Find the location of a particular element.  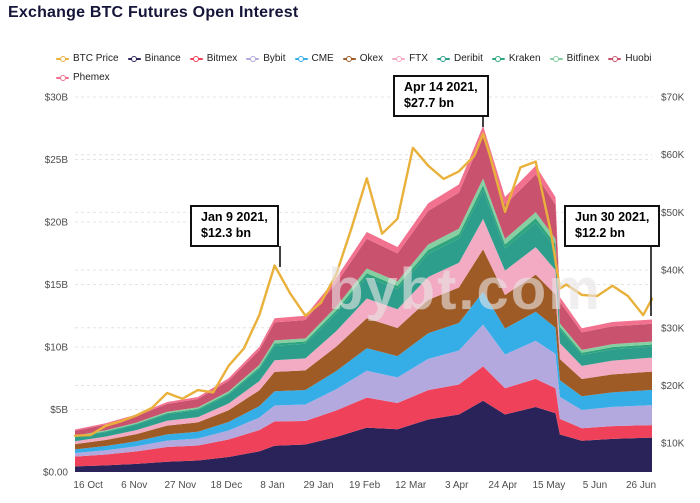

legend-item-btc-price: BTC Price is located at coordinates (87, 58).